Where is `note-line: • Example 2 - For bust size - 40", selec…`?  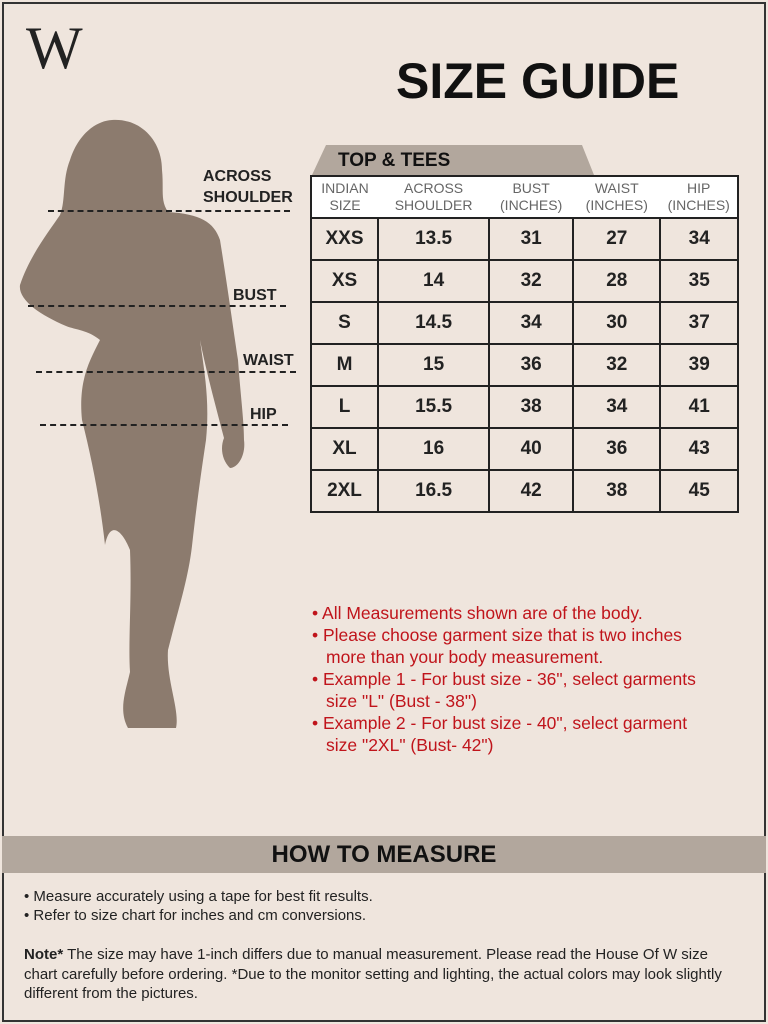 note-line: • Example 2 - For bust size - 40", selec… is located at coordinates (500, 723).